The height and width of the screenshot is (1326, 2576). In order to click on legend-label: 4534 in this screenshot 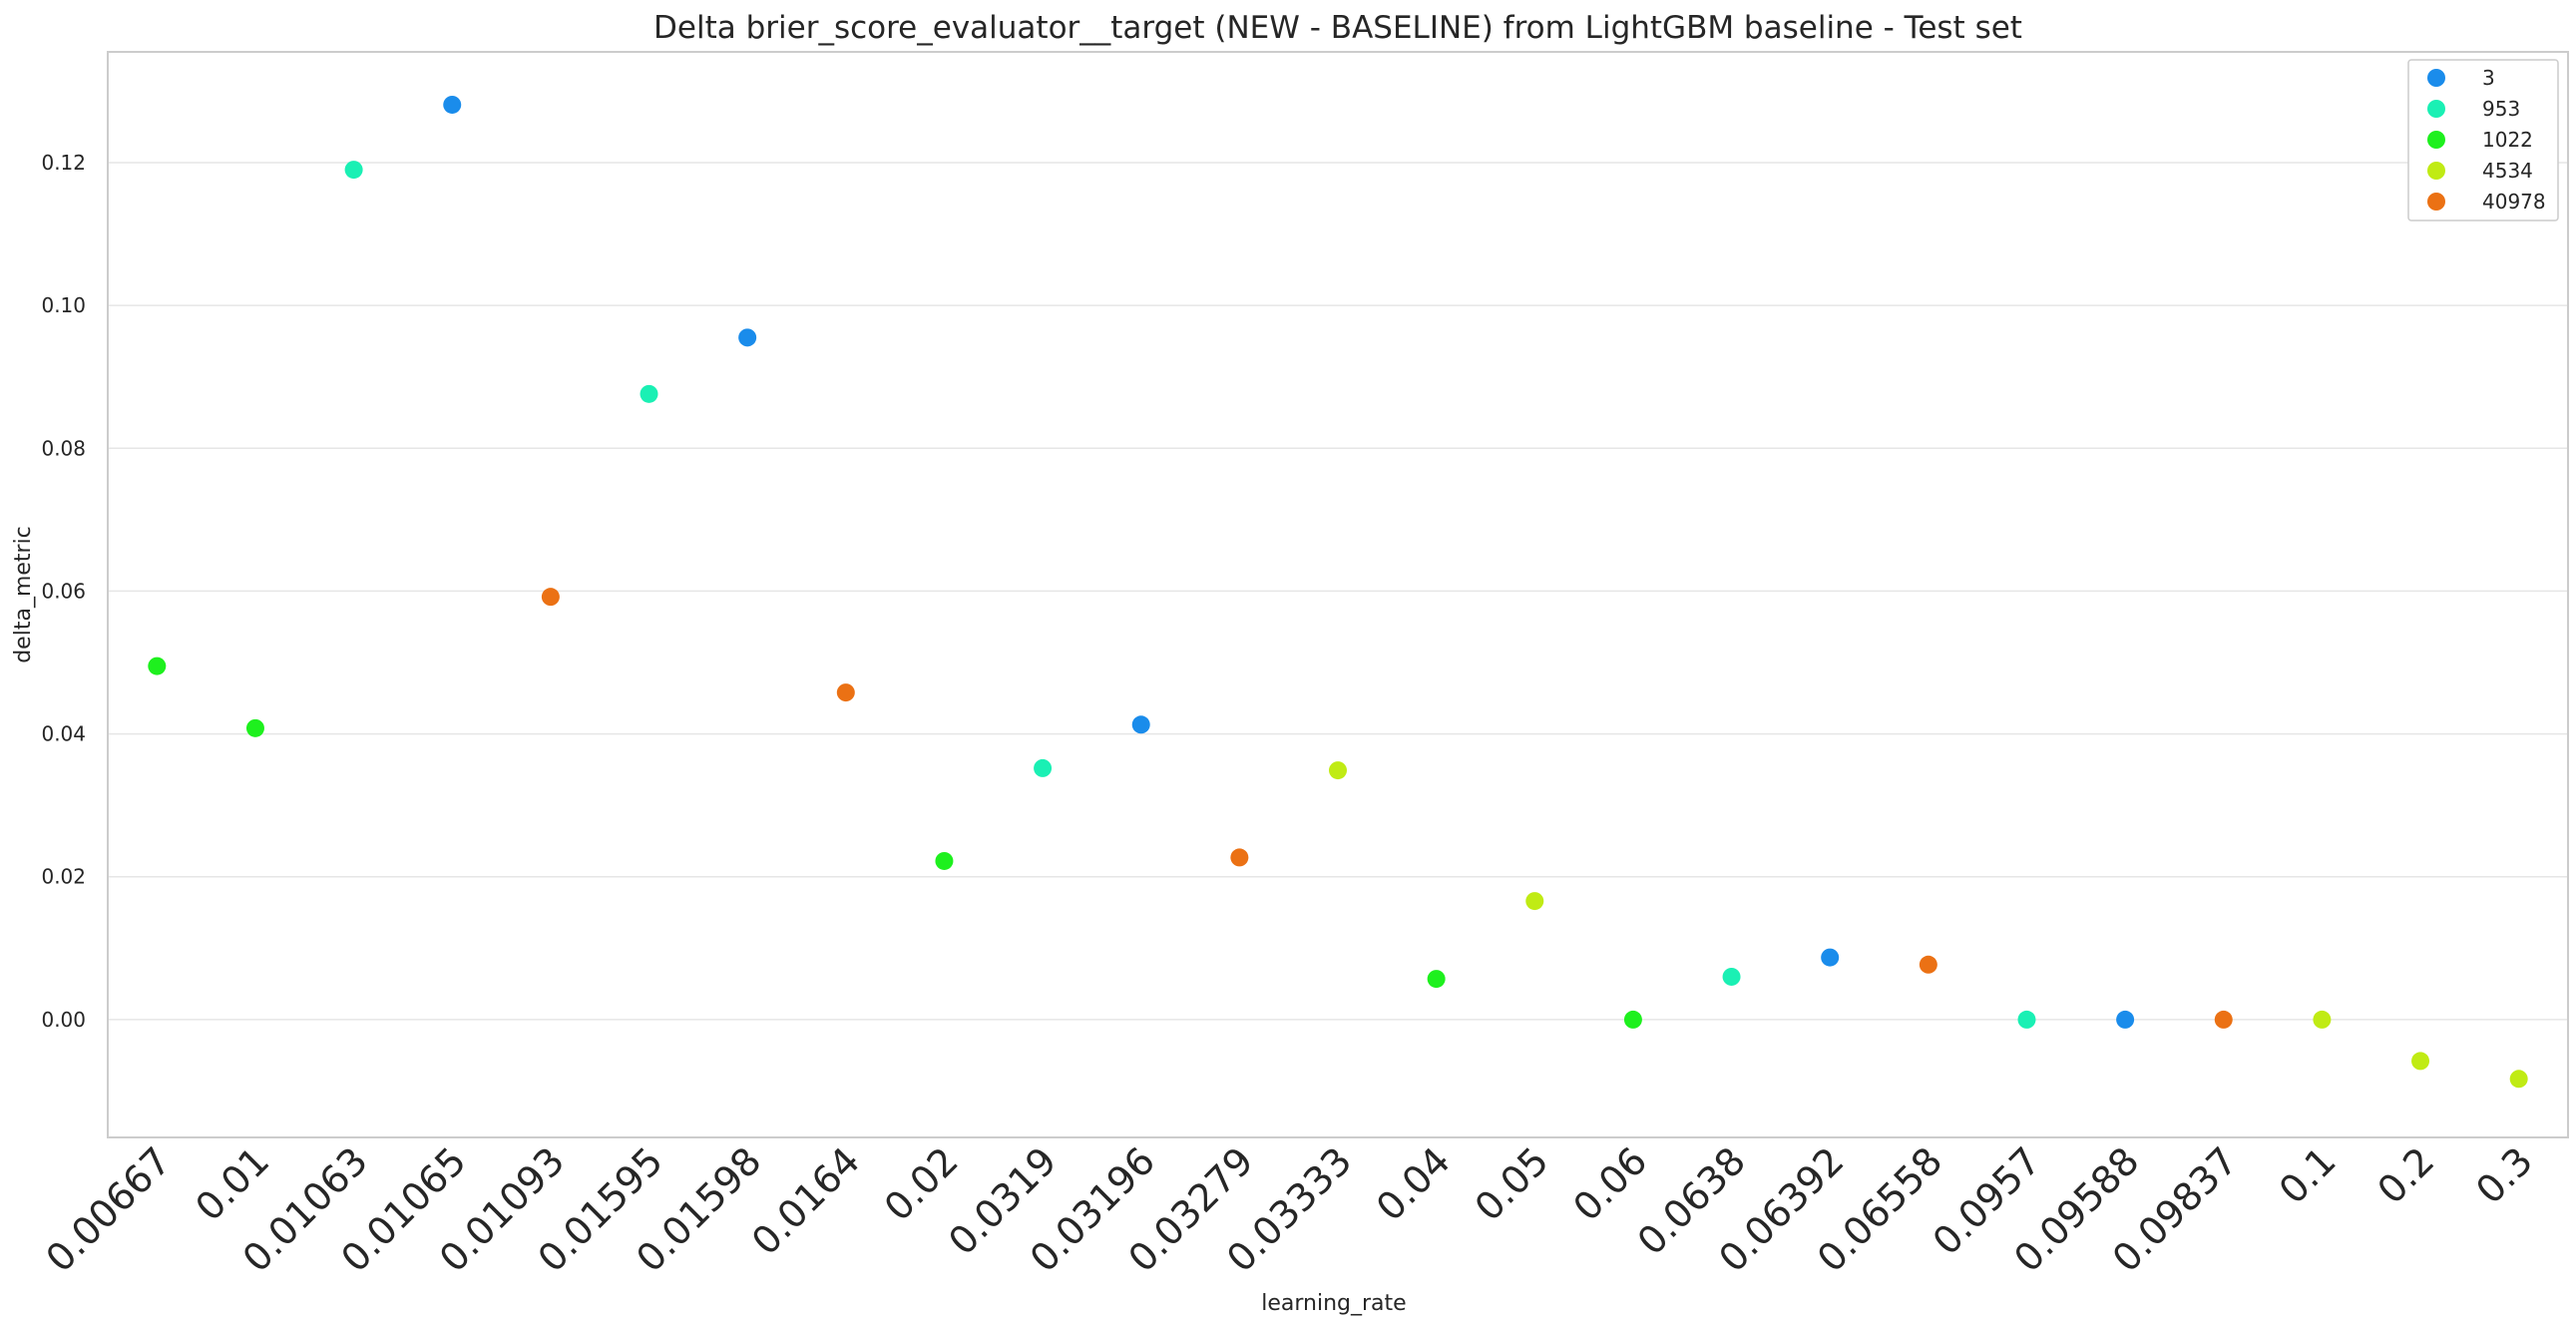, I will do `click(2507, 171)`.